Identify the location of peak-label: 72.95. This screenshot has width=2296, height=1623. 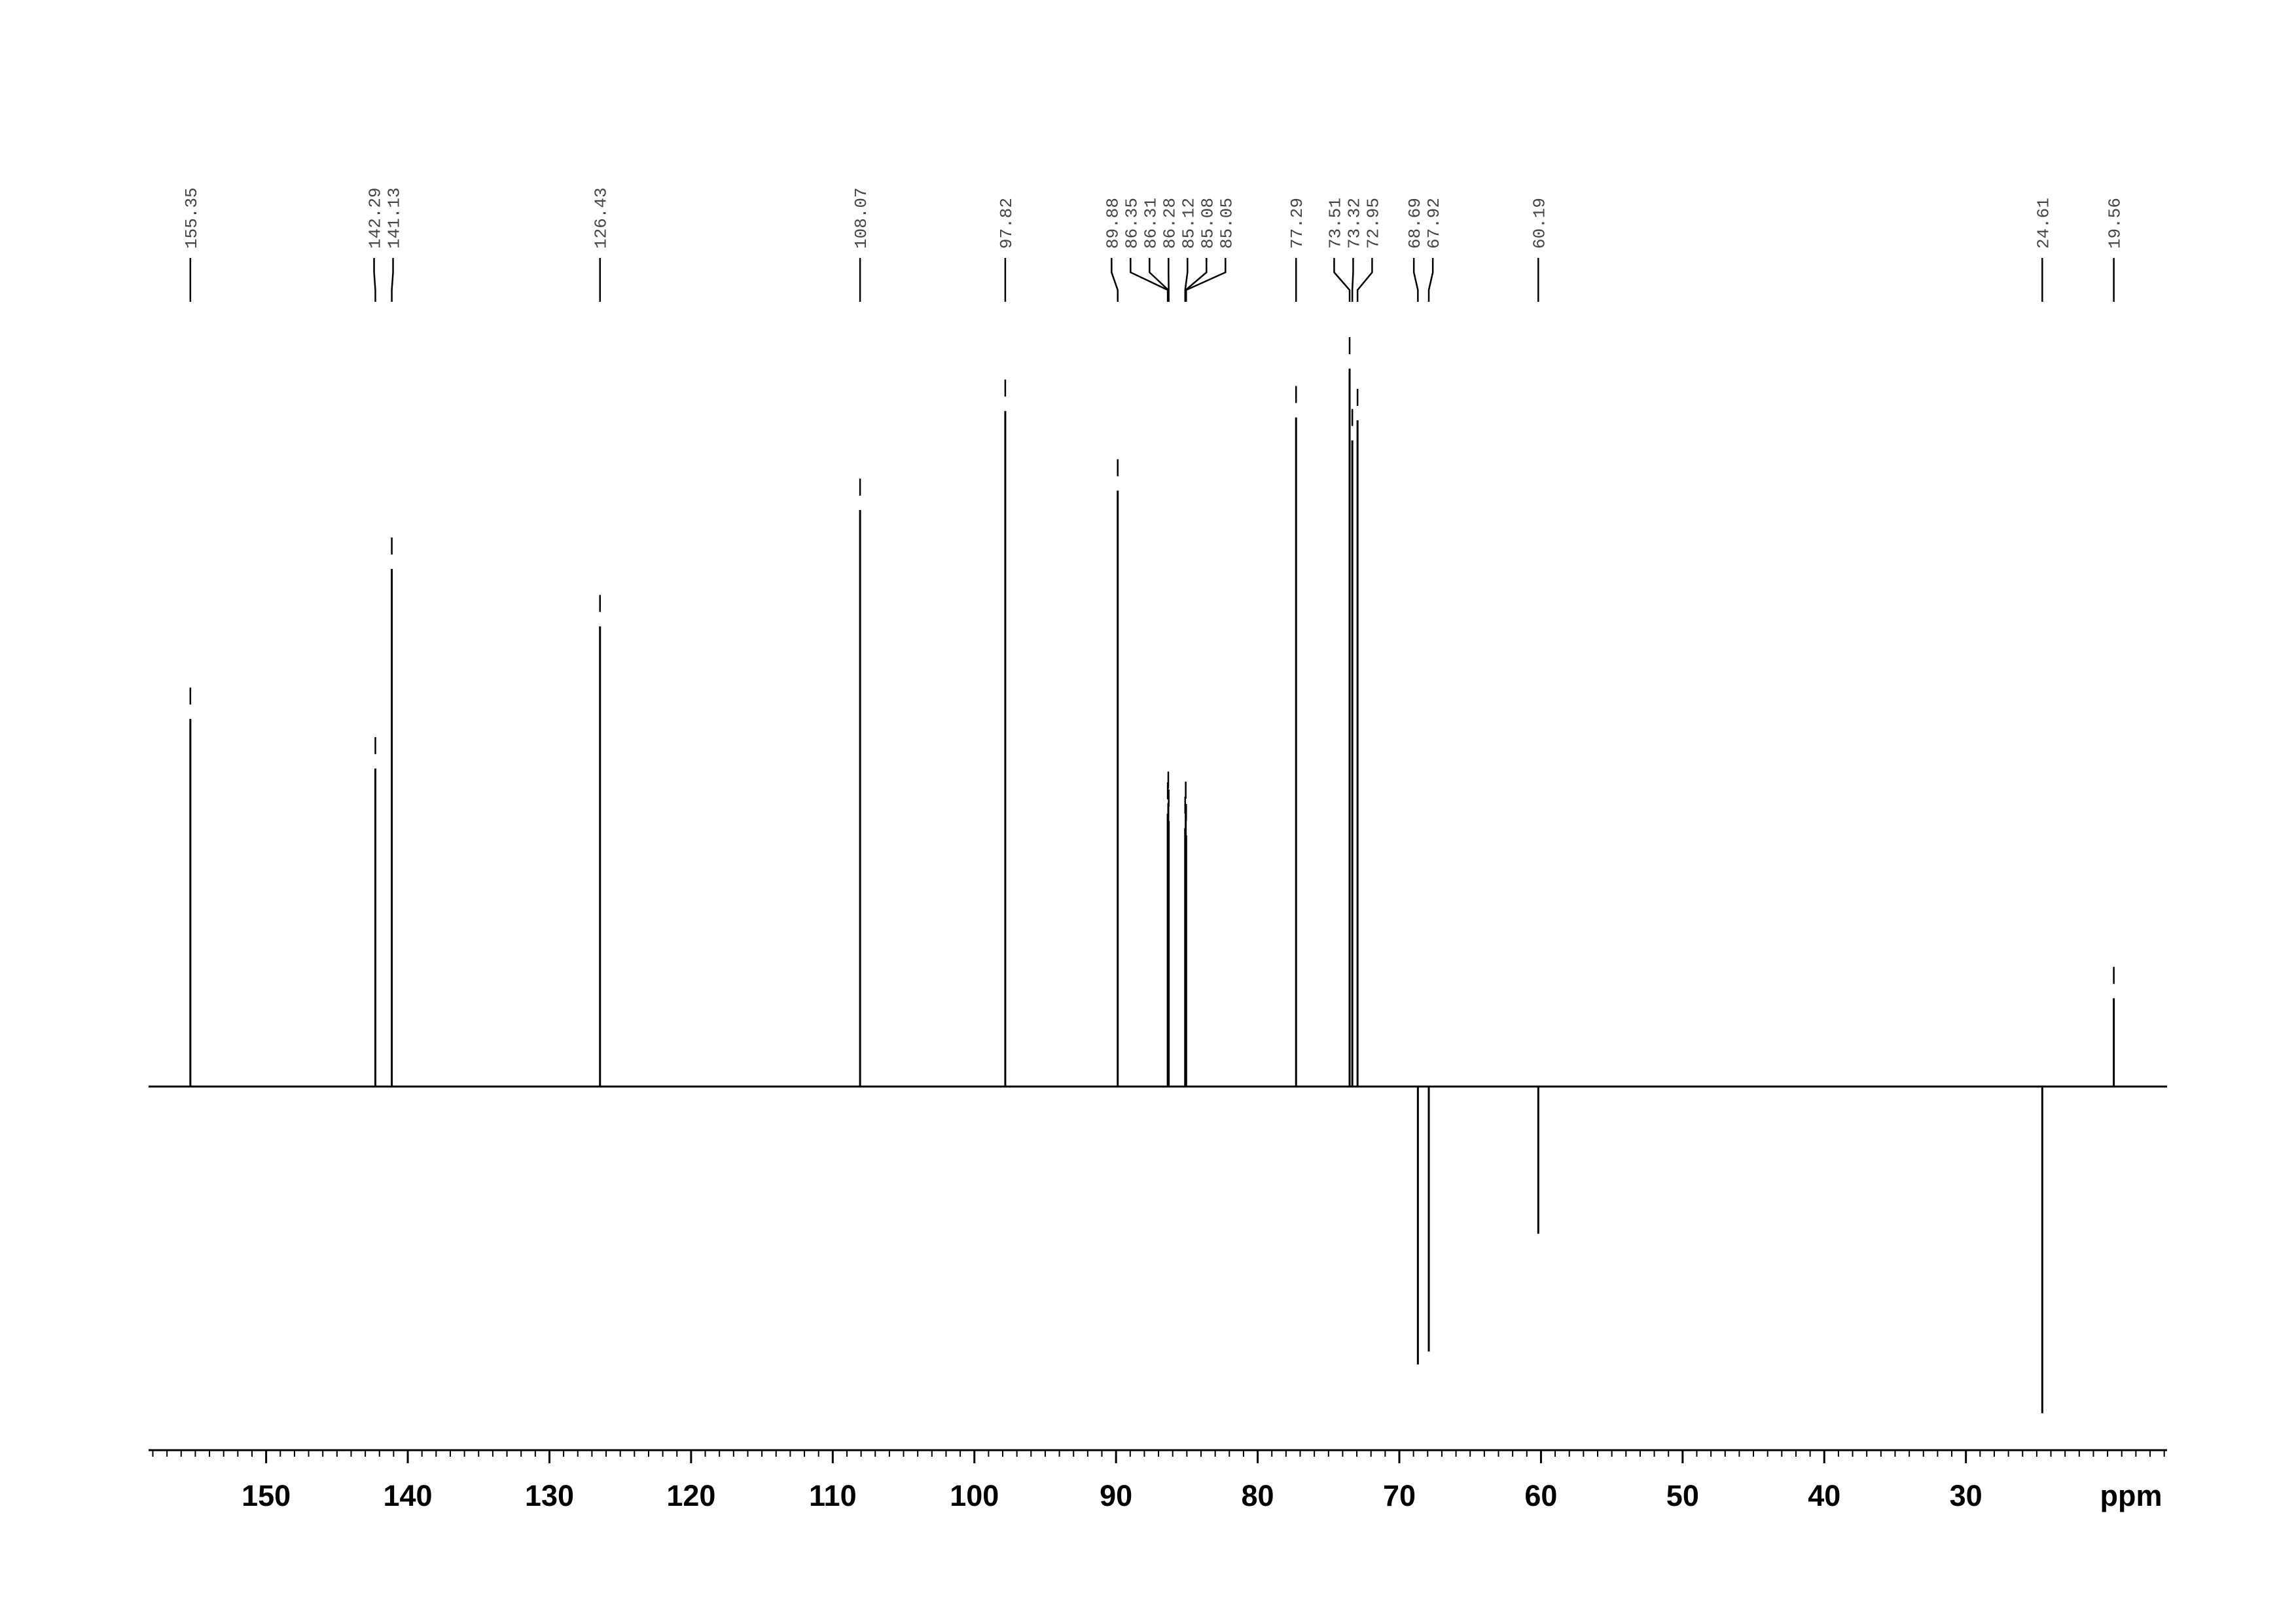
(1373, 223).